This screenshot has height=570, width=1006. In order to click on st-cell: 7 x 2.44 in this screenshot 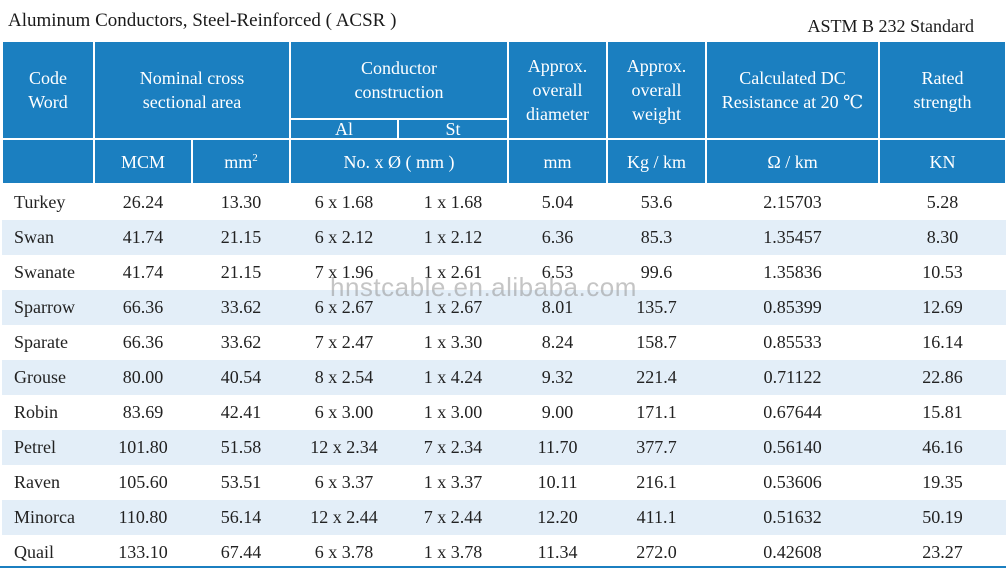, I will do `click(453, 517)`.